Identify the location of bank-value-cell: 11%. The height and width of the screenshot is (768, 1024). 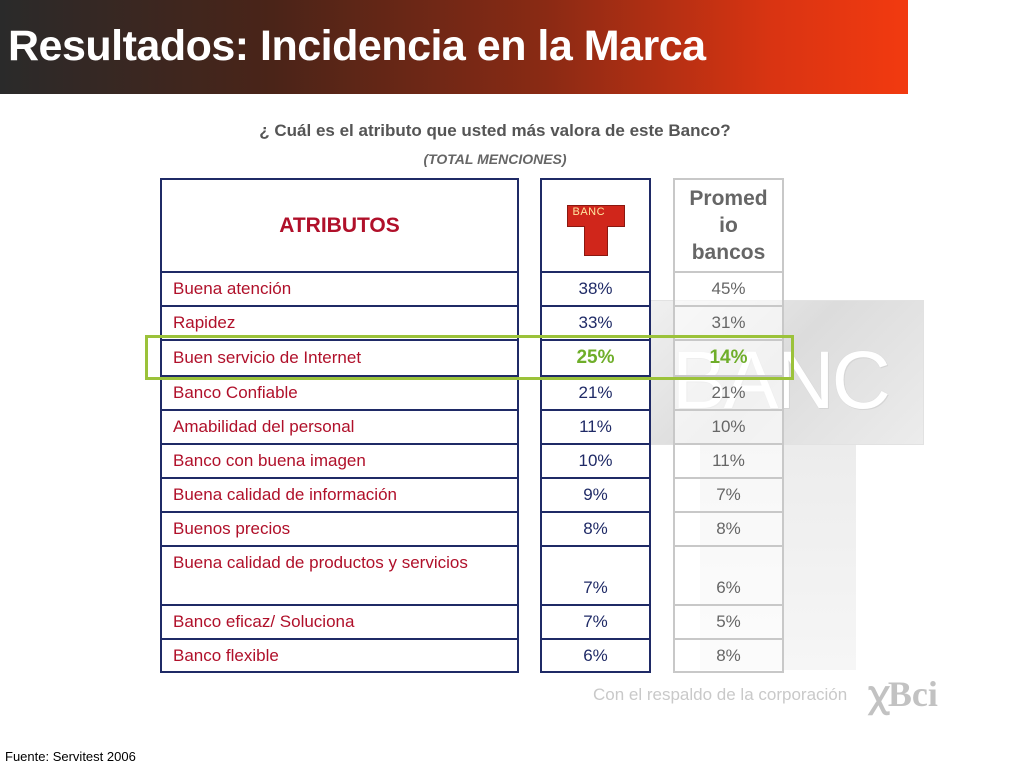
(595, 426).